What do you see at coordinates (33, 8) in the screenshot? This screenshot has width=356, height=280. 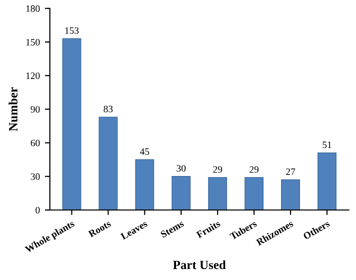 I see `y-tick-label: 180` at bounding box center [33, 8].